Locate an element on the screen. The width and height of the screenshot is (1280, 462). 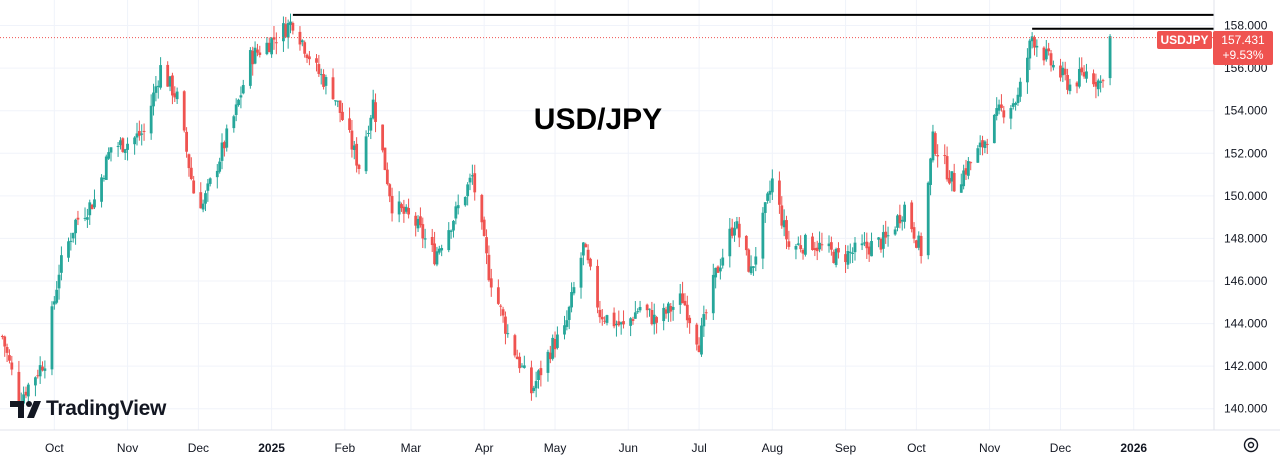
y-tick-label: 142.000 is located at coordinates (1246, 366).